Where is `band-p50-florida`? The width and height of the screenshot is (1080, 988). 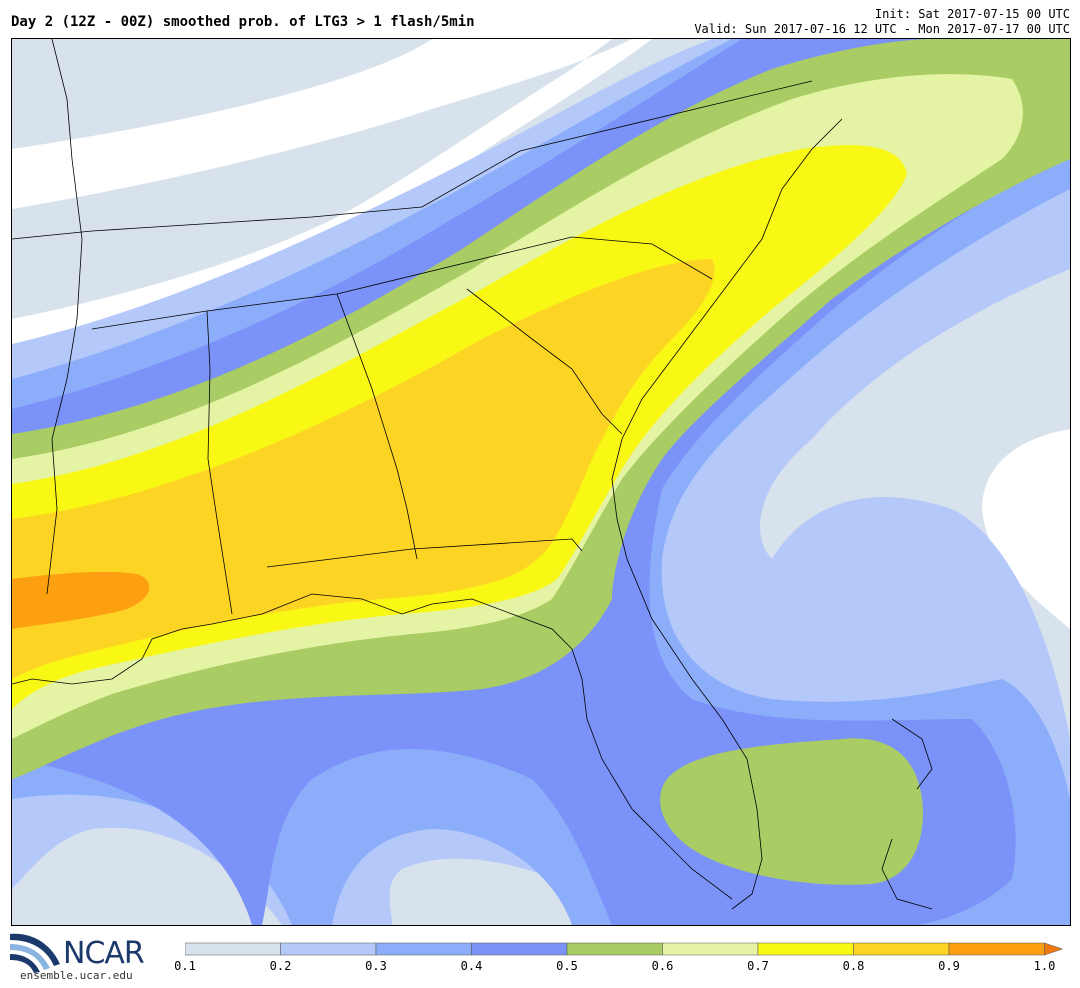
band-p50-florida is located at coordinates (791, 811).